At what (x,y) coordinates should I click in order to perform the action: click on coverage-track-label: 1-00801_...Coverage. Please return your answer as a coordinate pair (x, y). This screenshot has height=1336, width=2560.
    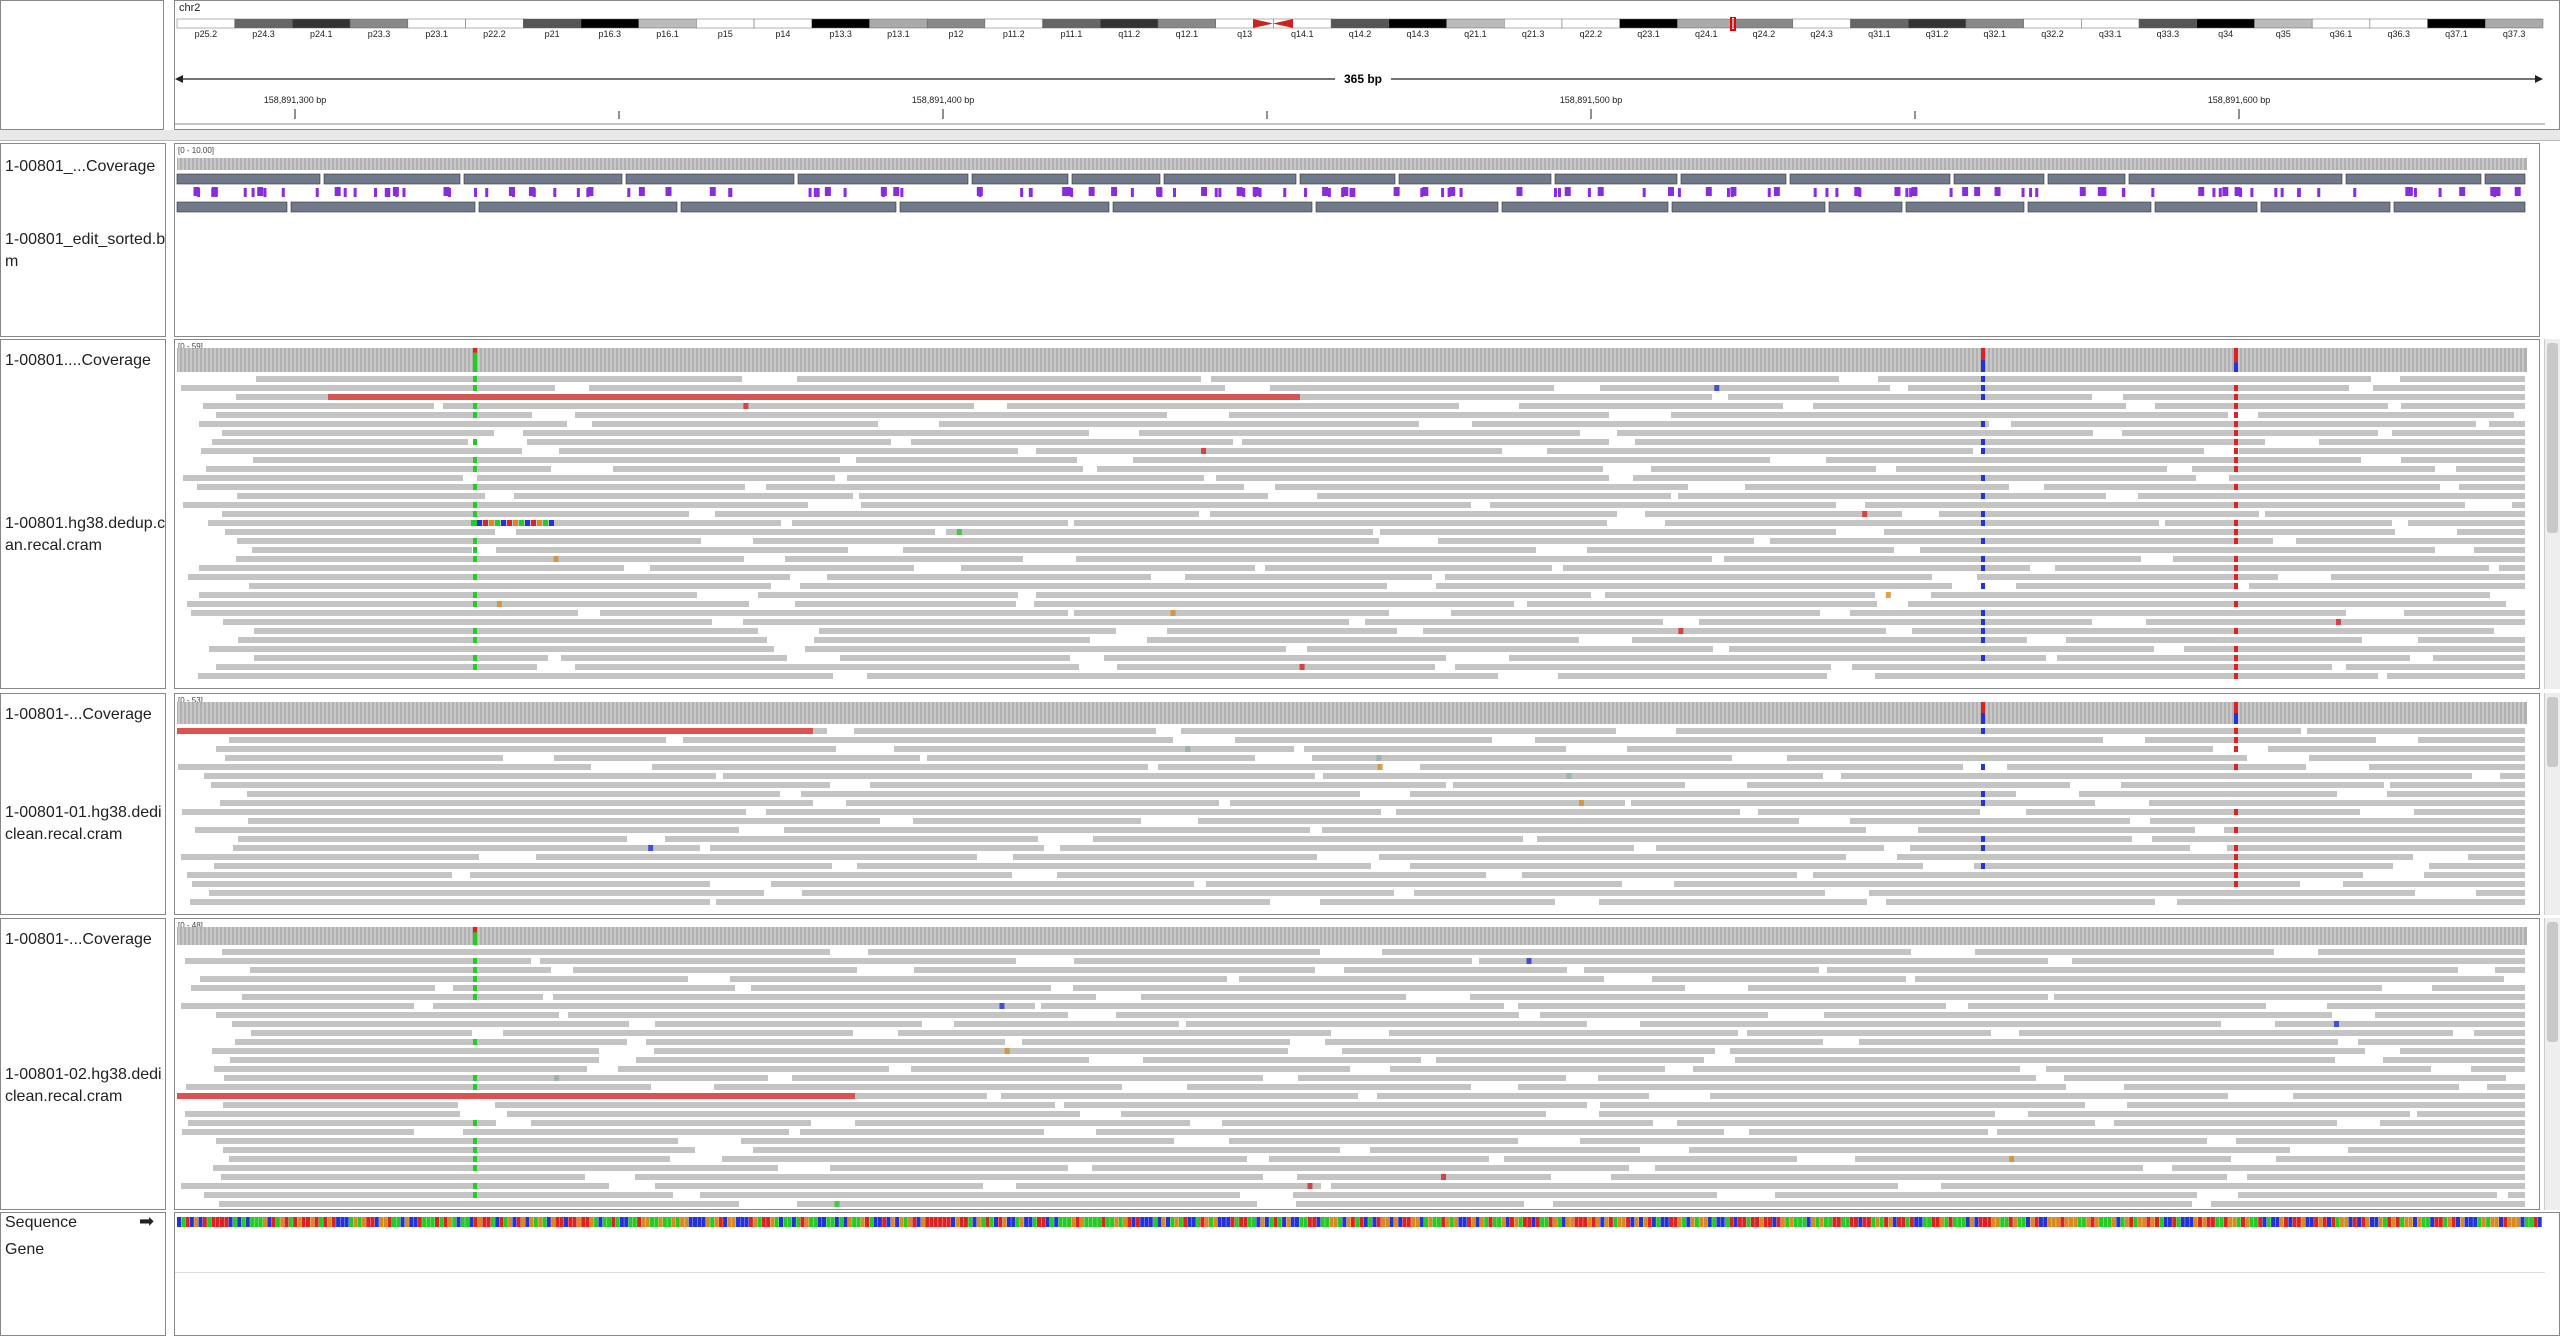
    Looking at the image, I should click on (80, 166).